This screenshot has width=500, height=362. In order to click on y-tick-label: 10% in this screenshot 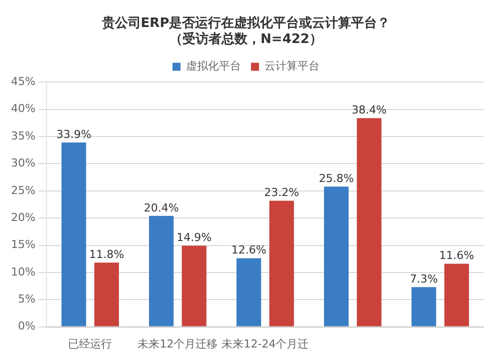, I will do `click(23, 271)`.